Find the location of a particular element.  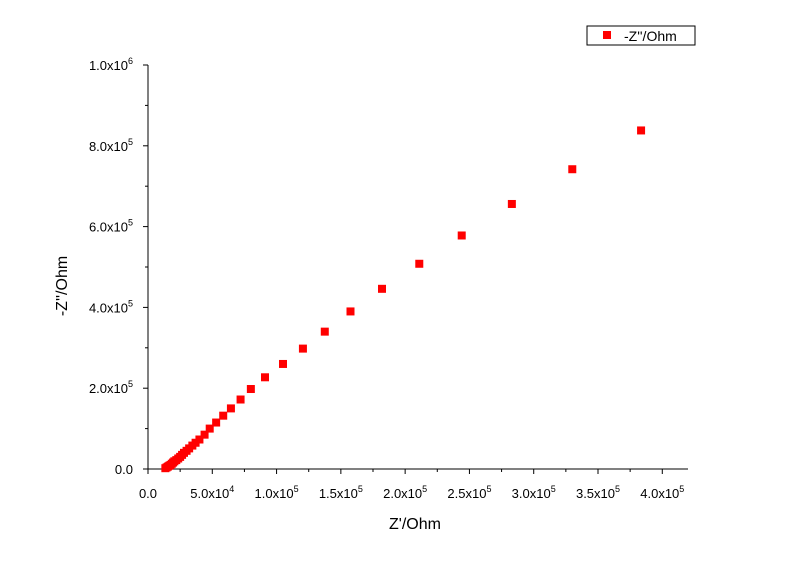

x-tick-label: 4.0x10⁵ is located at coordinates (662, 492).